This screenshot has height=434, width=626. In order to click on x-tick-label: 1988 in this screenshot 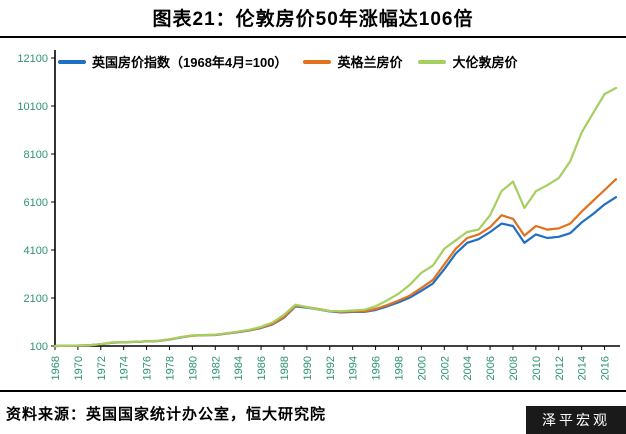, I will do `click(285, 368)`.